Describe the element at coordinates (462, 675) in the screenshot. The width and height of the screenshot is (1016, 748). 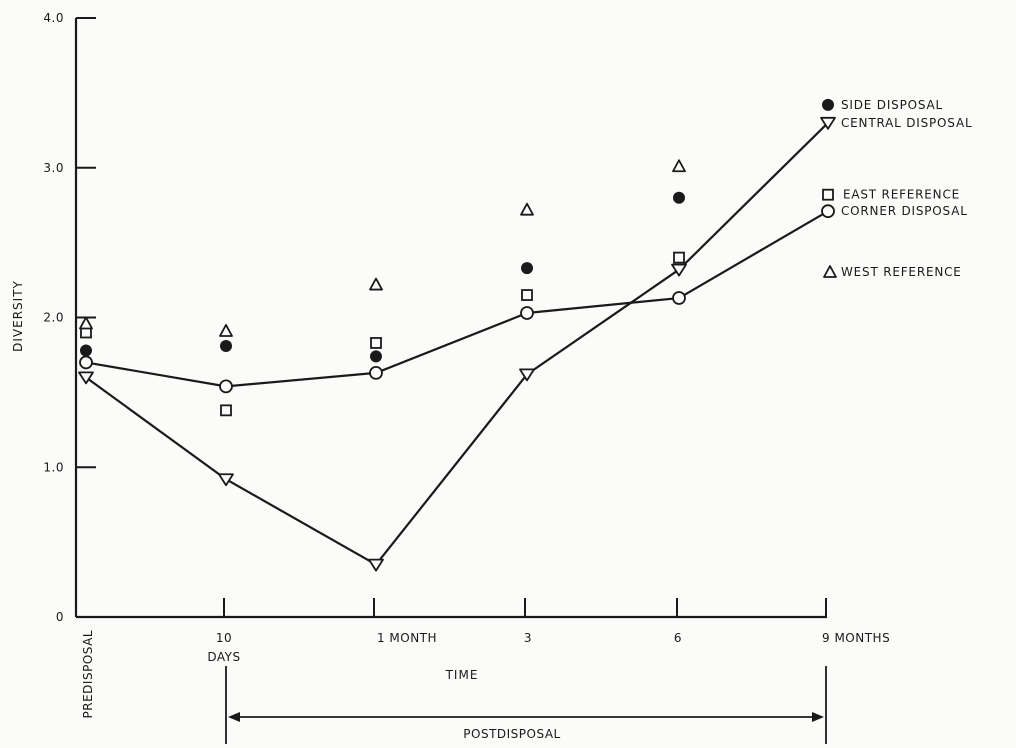
I see `x-axis-title: TIME` at that location.